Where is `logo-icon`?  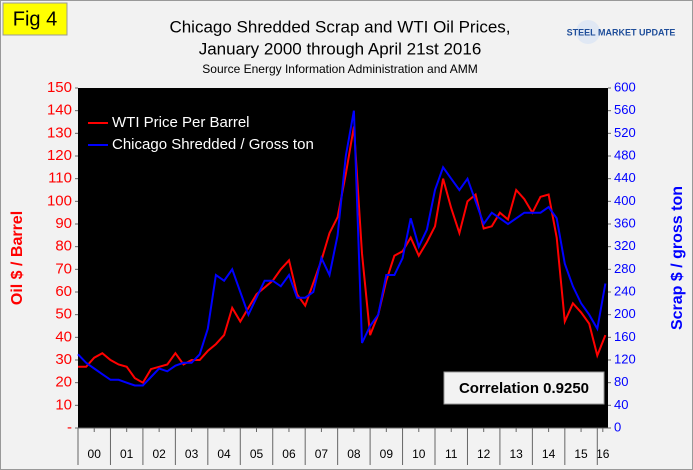 logo-icon is located at coordinates (588, 32).